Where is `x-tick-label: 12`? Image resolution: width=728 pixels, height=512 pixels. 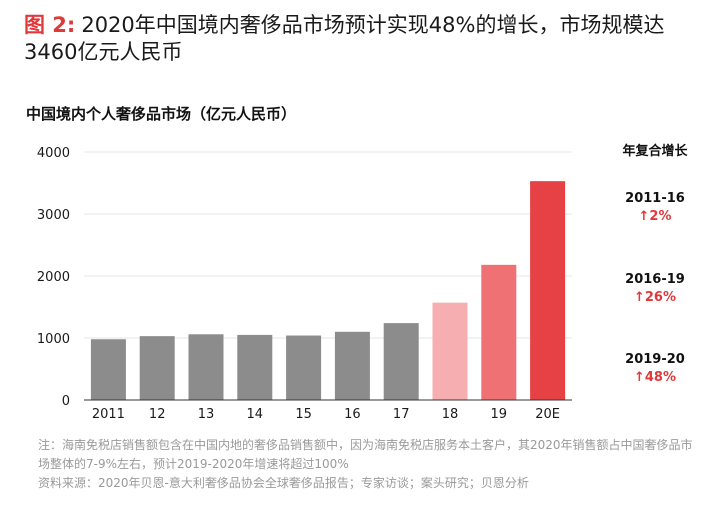 x-tick-label: 12 is located at coordinates (157, 414).